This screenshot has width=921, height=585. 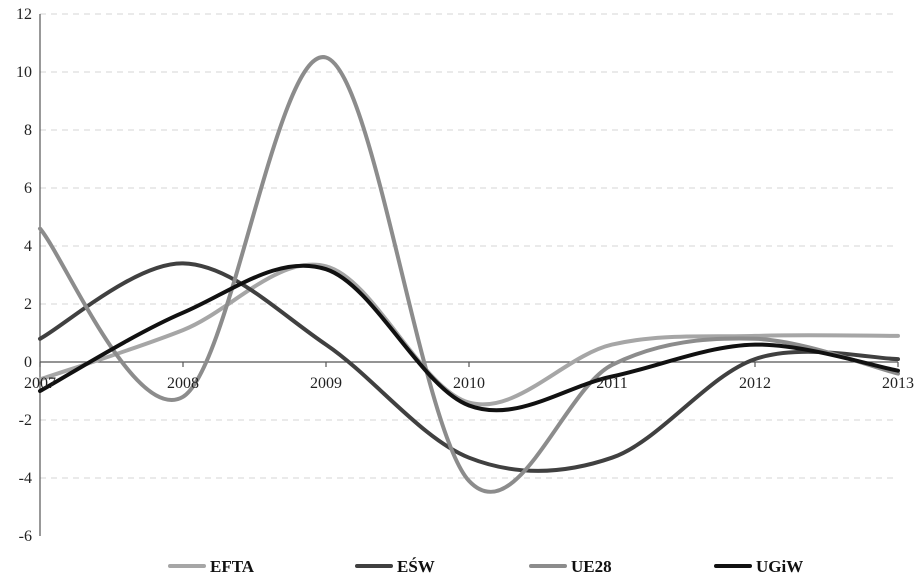 What do you see at coordinates (28, 304) in the screenshot?
I see `y-tick-label: 2` at bounding box center [28, 304].